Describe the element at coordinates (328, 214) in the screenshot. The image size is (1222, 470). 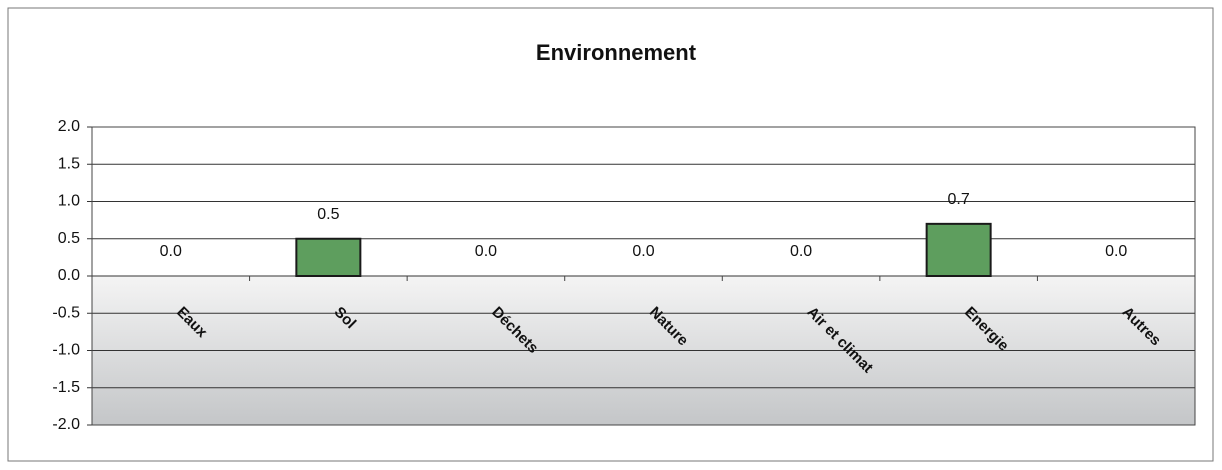
I see `value-label: 0.5` at that location.